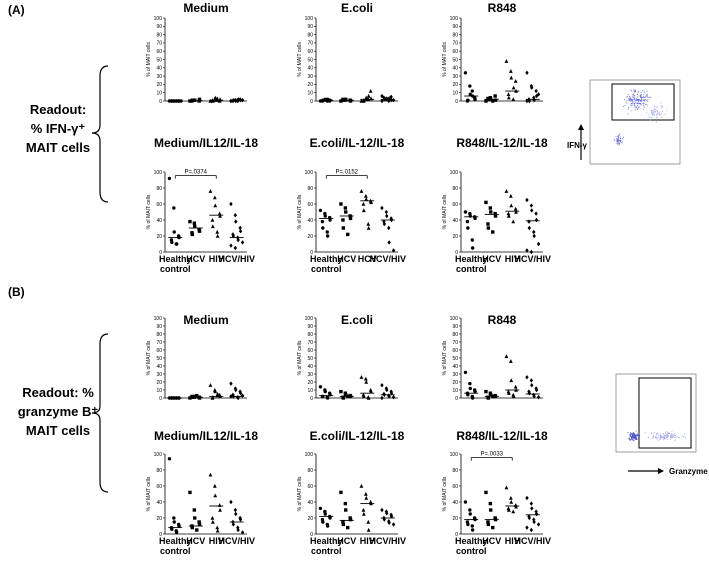 The image size is (709, 566). I want to click on y-tick-label: 30, so click(455, 375).